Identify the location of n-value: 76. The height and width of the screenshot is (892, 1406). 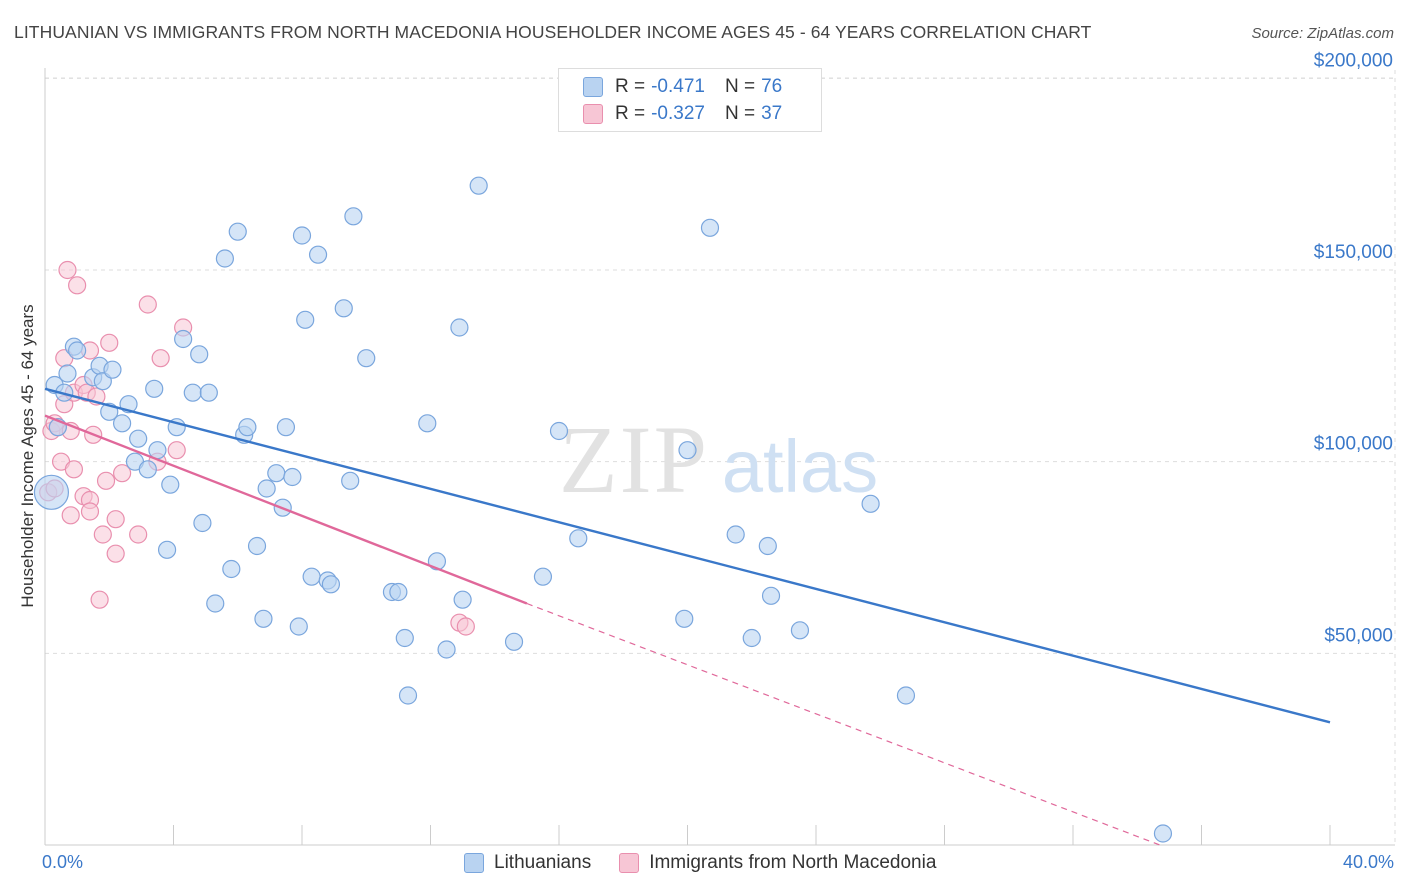
(772, 86).